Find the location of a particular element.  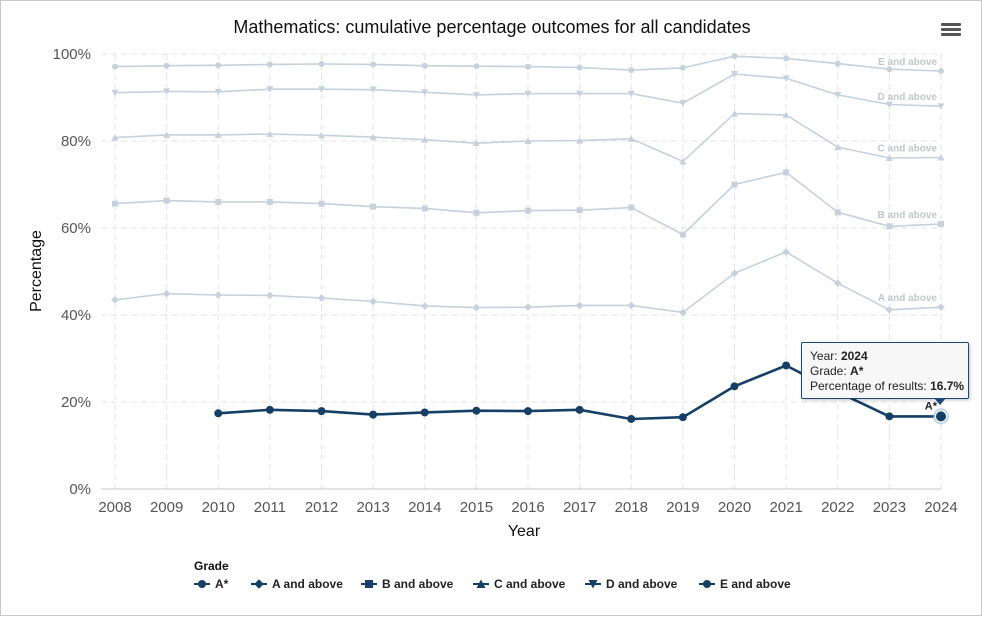

series-end-label: B and above is located at coordinates (908, 215).